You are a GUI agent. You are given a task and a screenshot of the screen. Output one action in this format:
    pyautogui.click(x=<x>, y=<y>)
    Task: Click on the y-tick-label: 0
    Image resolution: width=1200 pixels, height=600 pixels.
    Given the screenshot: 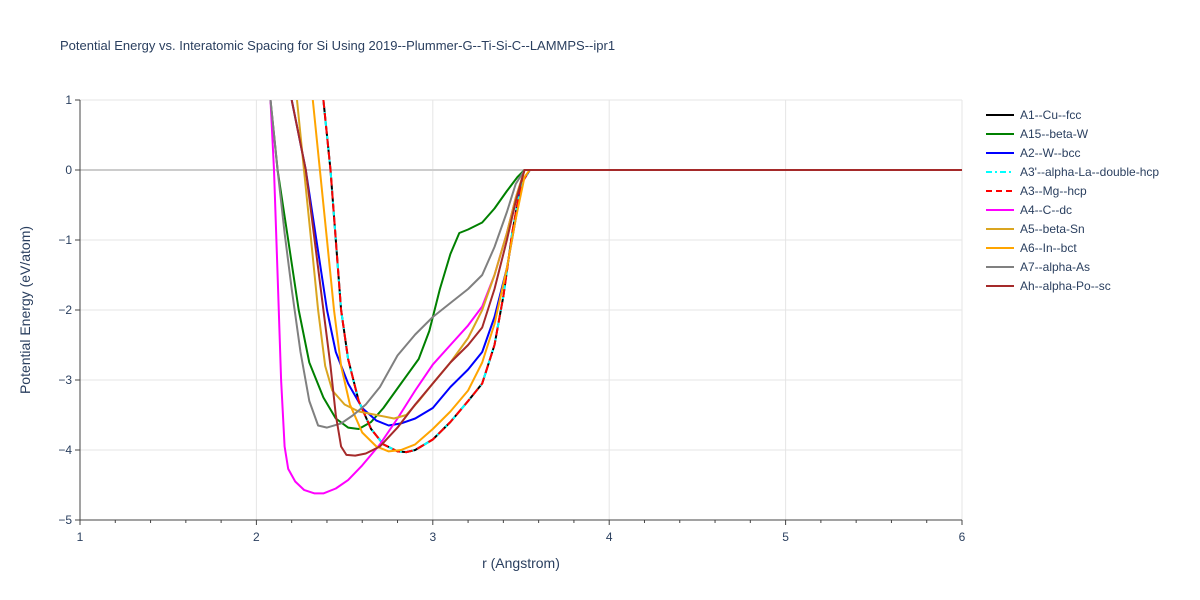 What is the action you would take?
    pyautogui.click(x=68, y=170)
    